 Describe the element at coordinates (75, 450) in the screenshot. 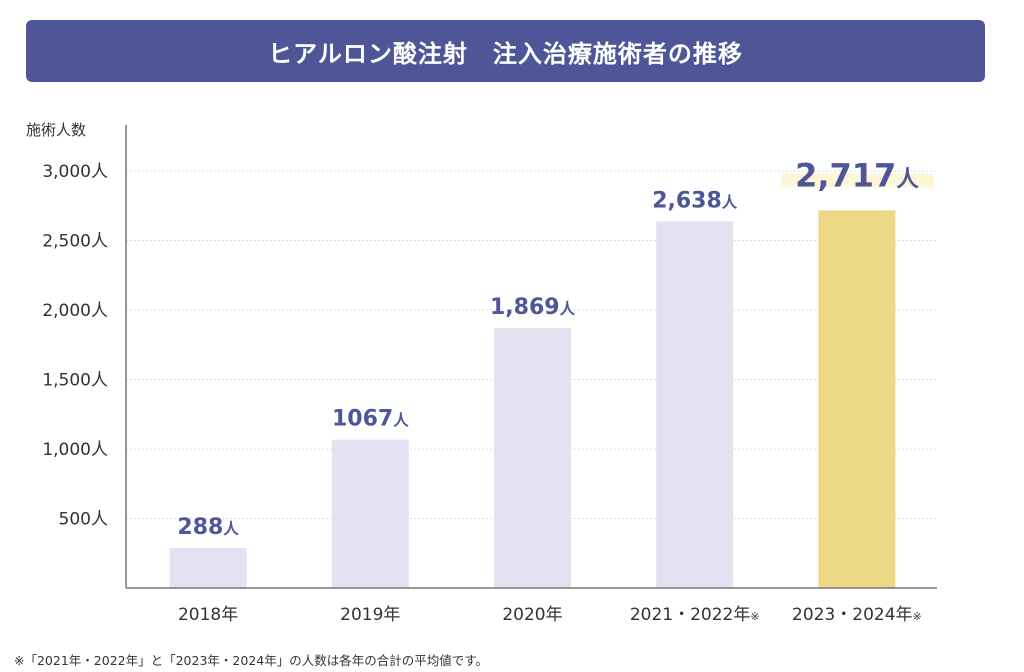

I see `y-tick-label: 1,000人` at that location.